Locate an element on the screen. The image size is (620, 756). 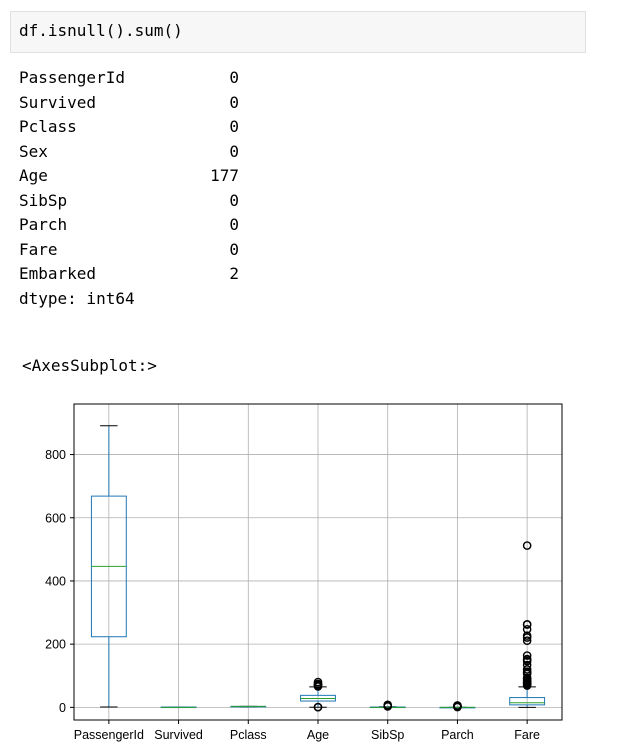
output-row-name: Survived is located at coordinates (58, 102).